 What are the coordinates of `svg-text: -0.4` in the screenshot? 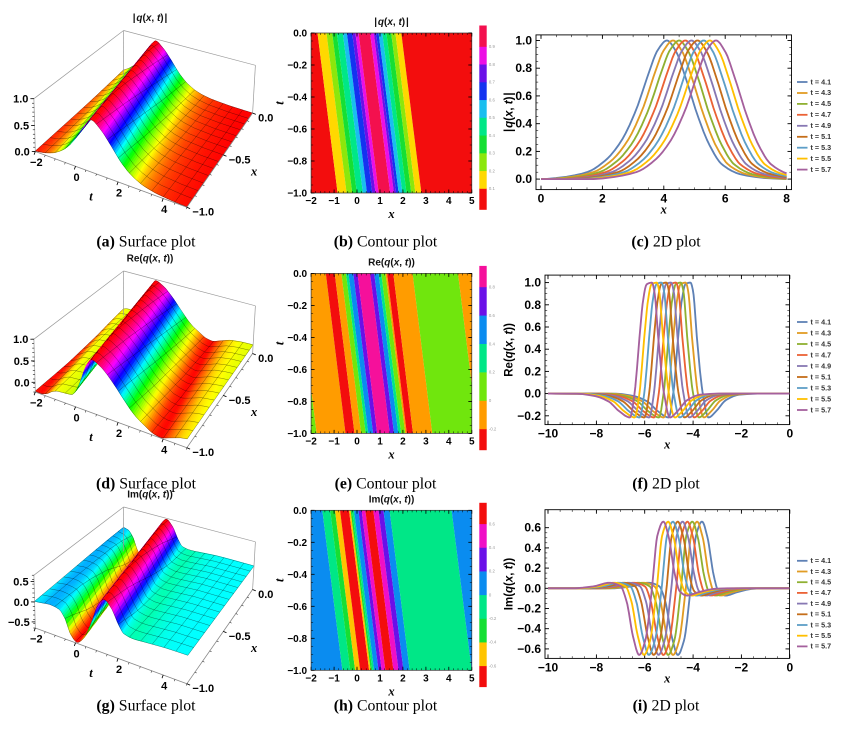 It's located at (493, 642).